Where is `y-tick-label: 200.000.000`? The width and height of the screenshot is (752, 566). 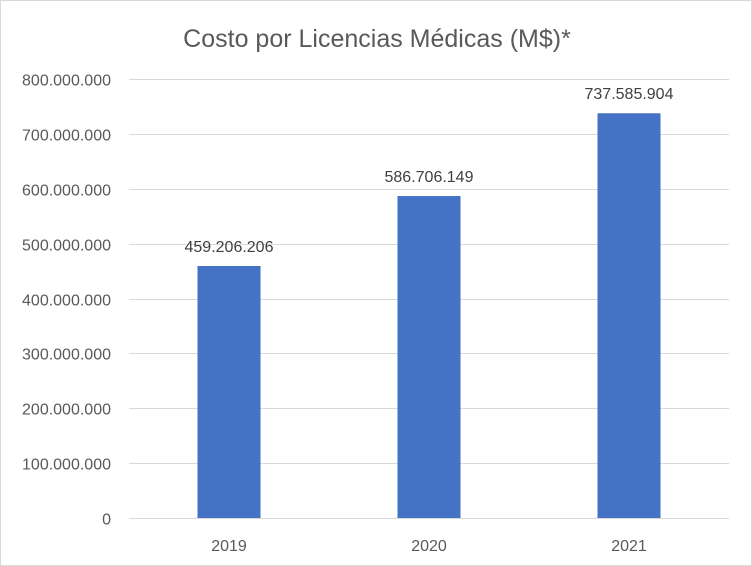 y-tick-label: 200.000.000 is located at coordinates (66, 410).